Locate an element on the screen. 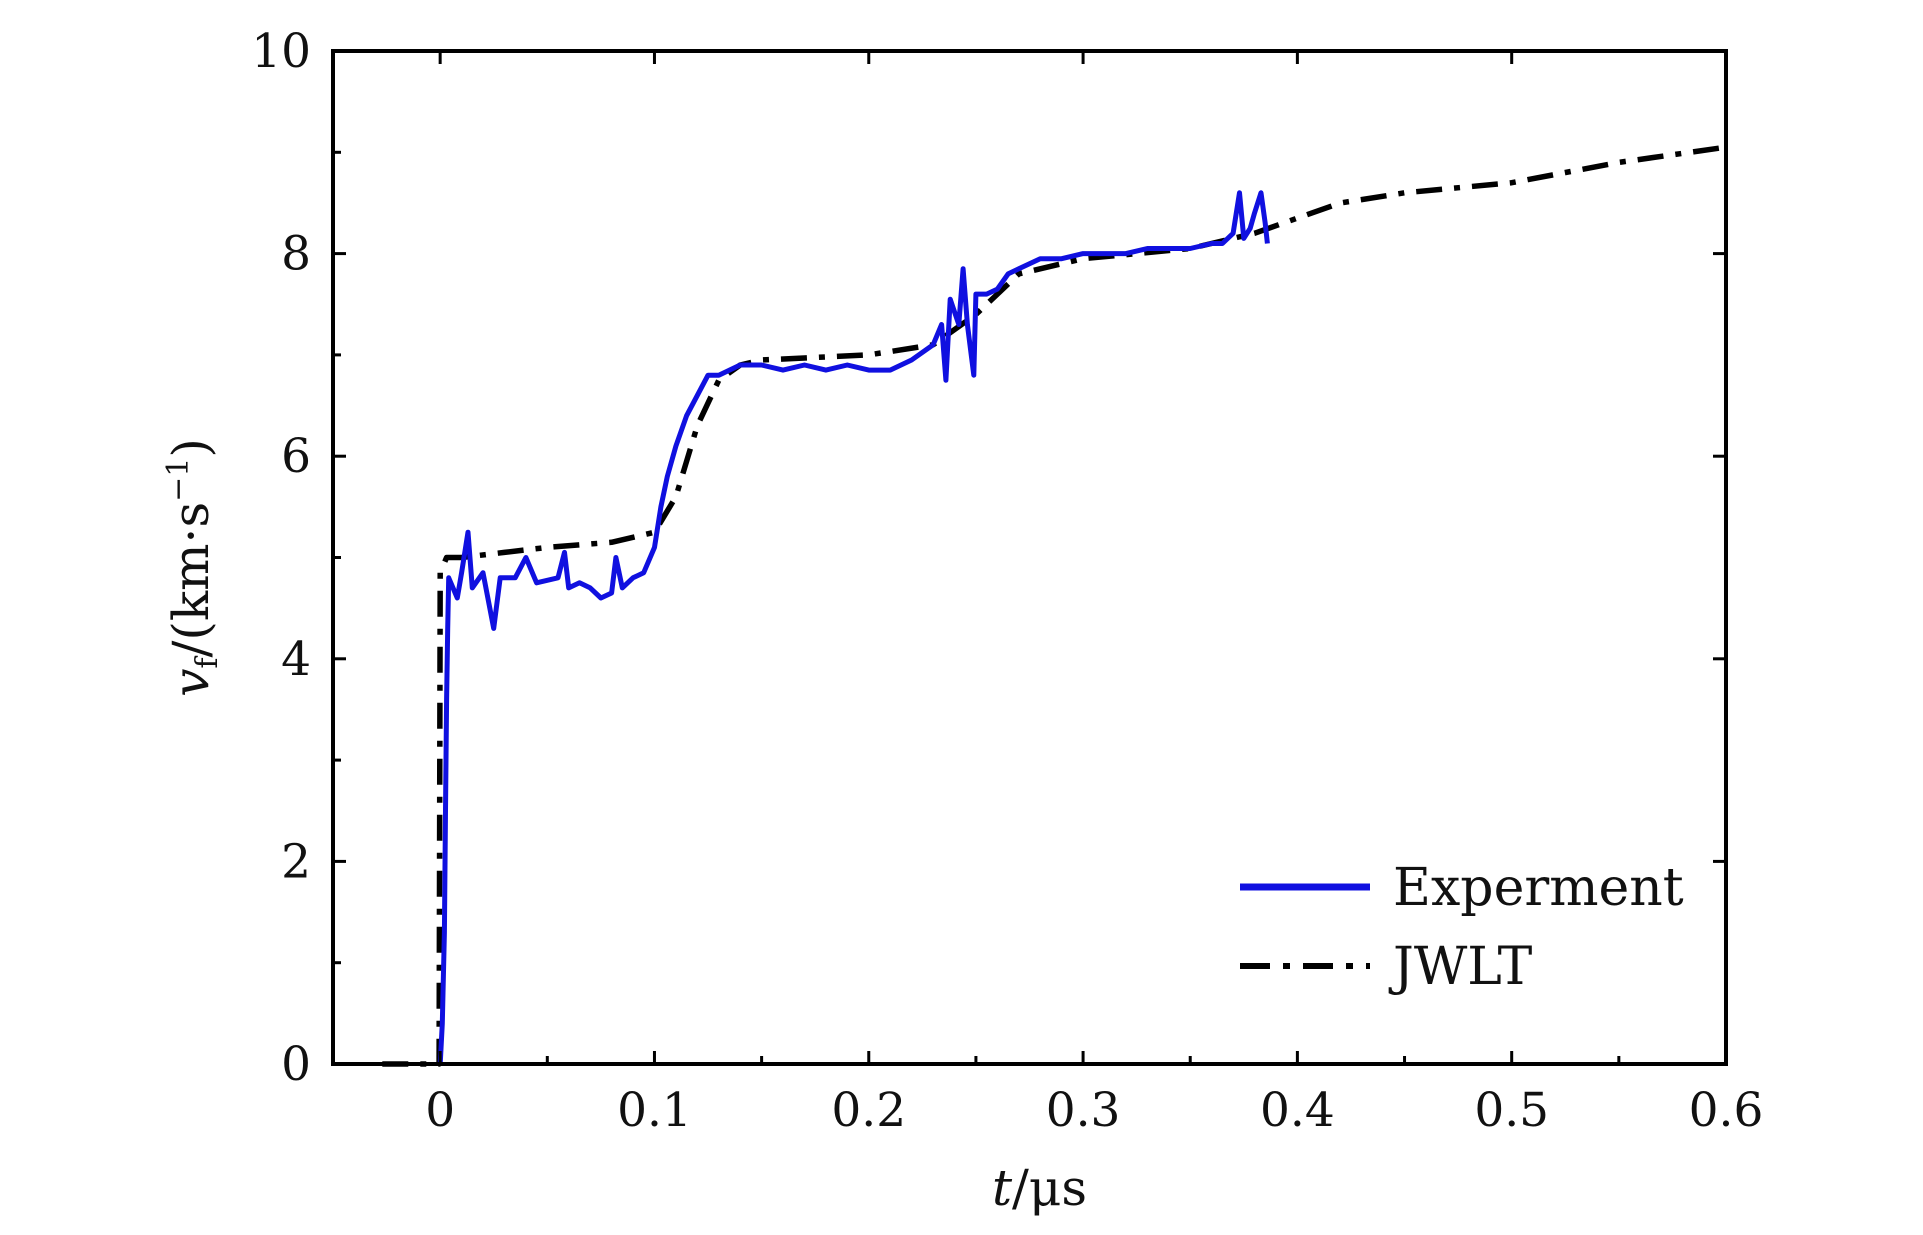 The width and height of the screenshot is (1923, 1235). x-tick-label: 0.4 is located at coordinates (1297, 1110).